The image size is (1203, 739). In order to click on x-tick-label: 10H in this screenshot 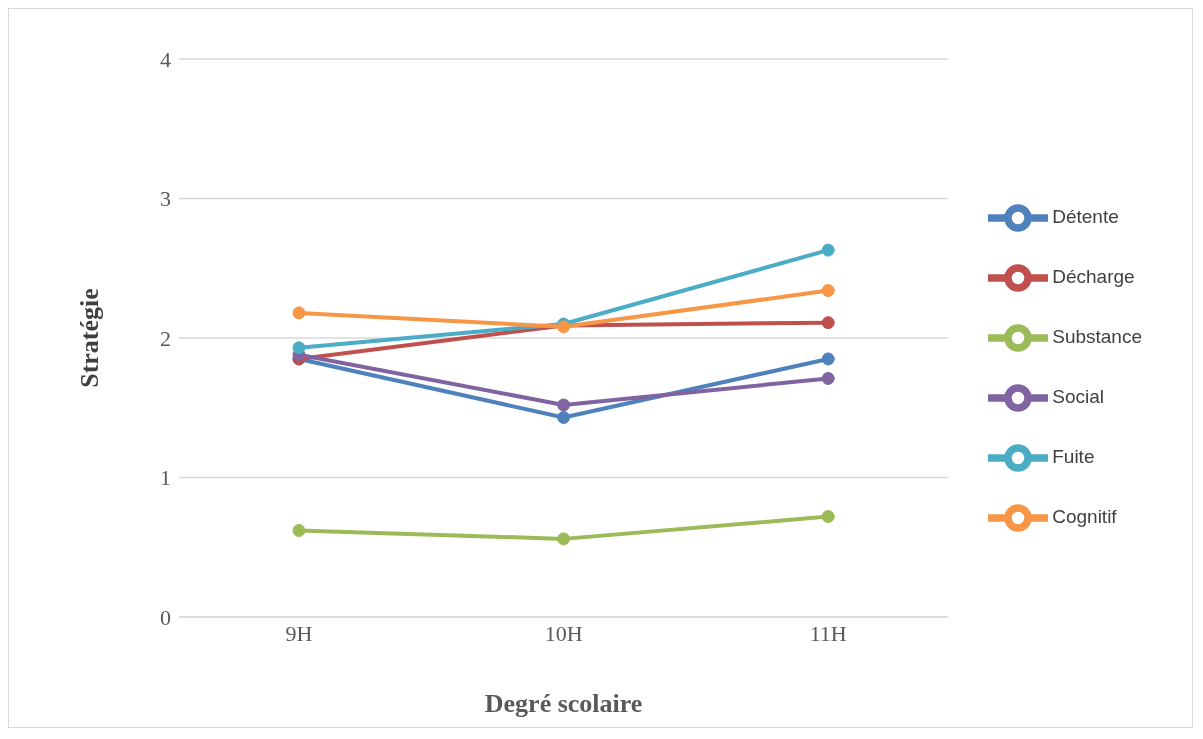, I will do `click(563, 633)`.